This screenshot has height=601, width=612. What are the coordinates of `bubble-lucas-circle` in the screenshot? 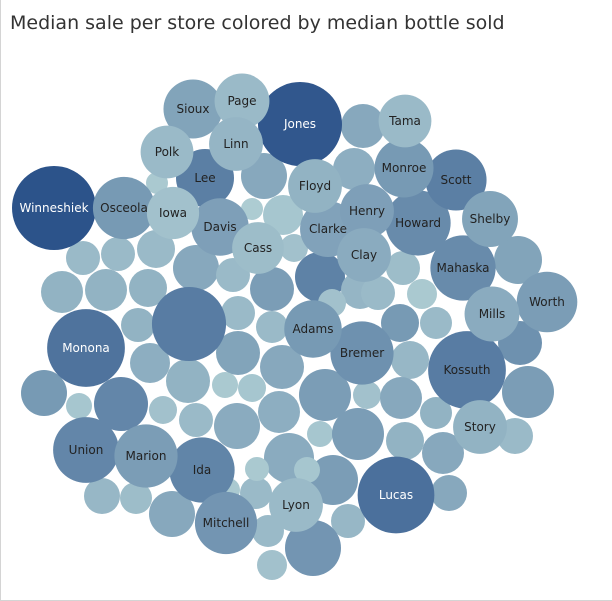 It's located at (396, 495).